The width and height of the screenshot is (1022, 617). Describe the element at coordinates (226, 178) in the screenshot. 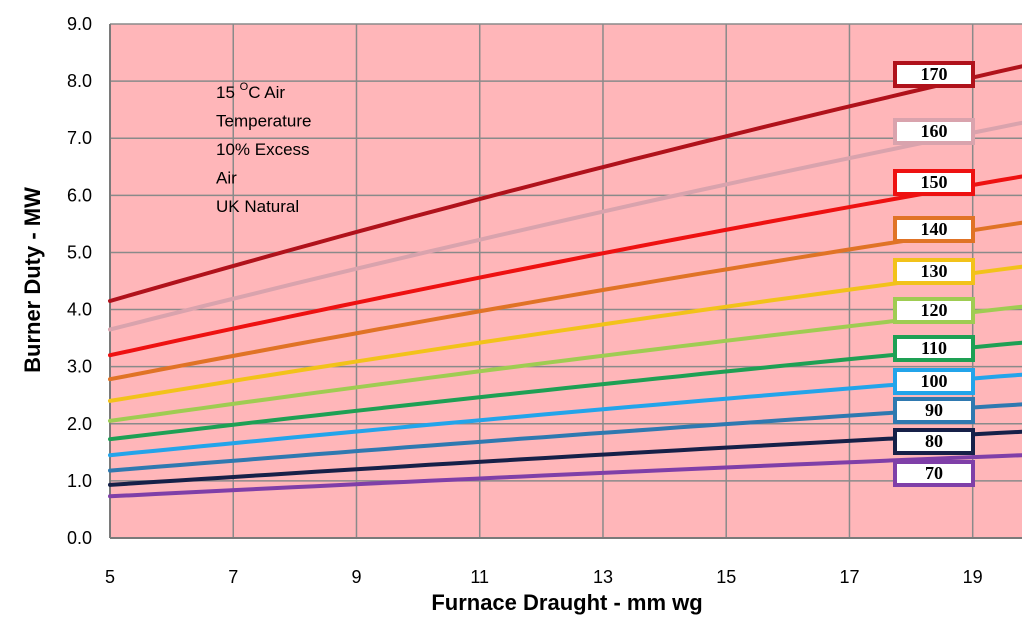

I see `annotation-line: Air` at that location.